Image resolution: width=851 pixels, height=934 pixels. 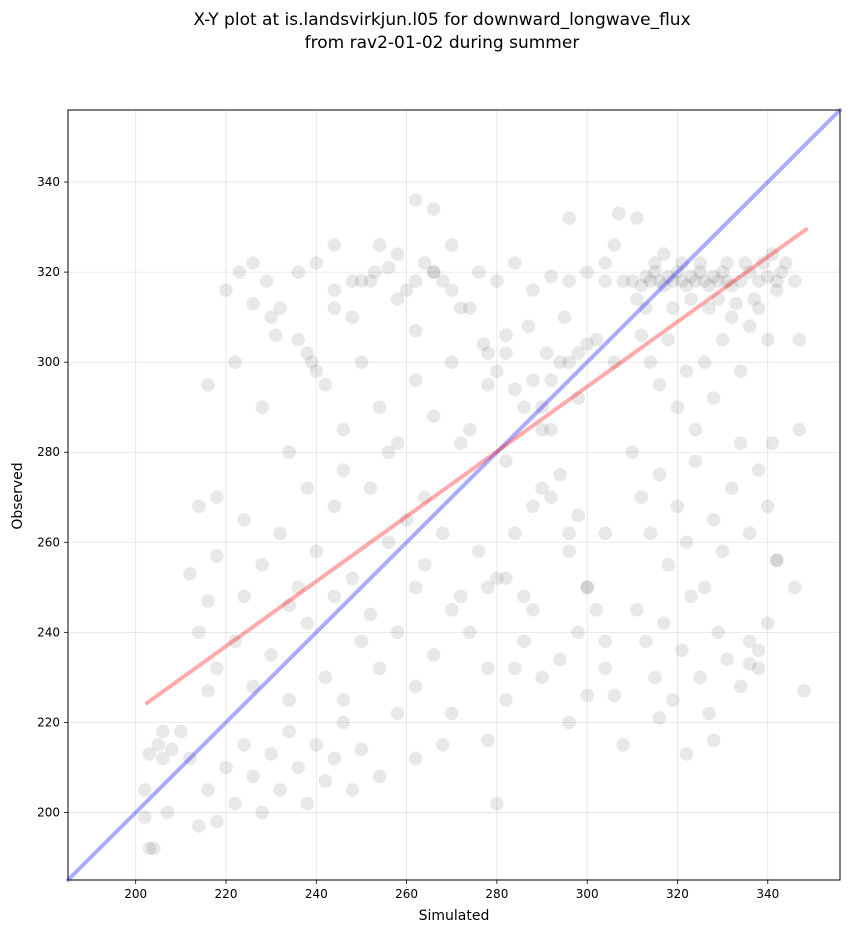 I want to click on y-tick-label-0: 200, so click(x=48, y=812).